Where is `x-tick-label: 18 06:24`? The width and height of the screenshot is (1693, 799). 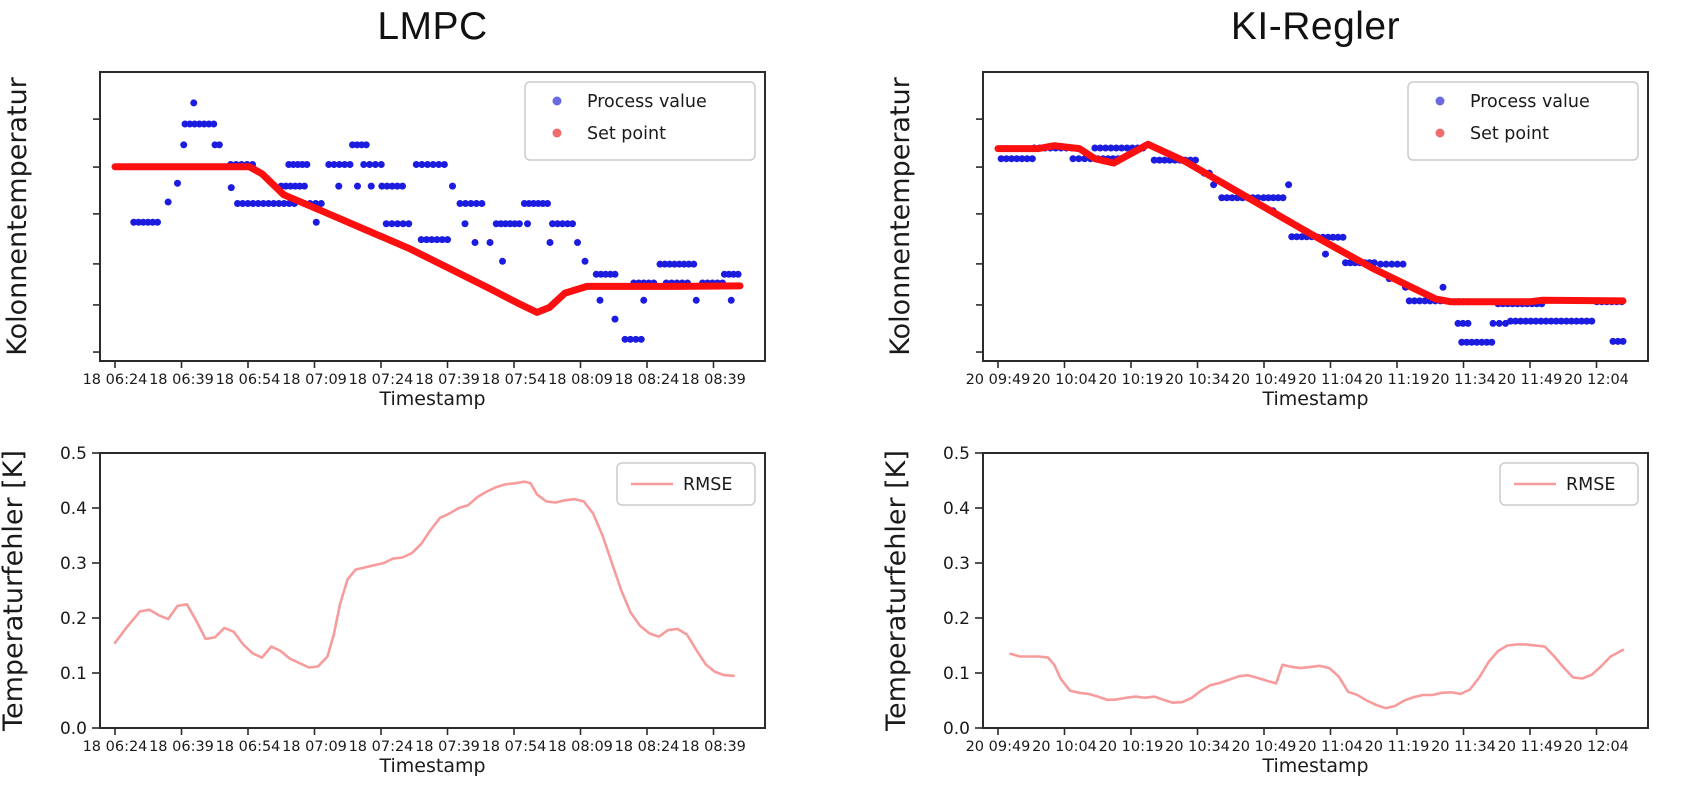
x-tick-label: 18 06:24 is located at coordinates (115, 380).